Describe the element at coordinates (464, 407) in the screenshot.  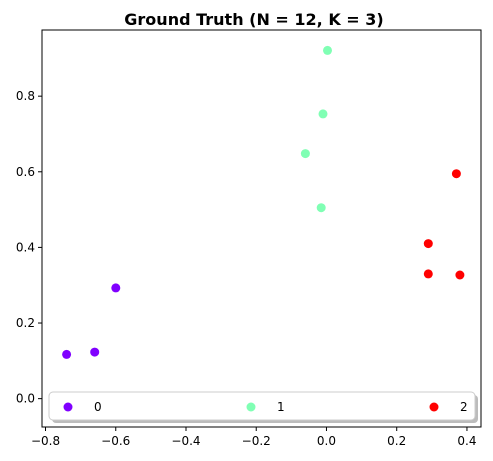
I see `legend-label-2: 2` at that location.